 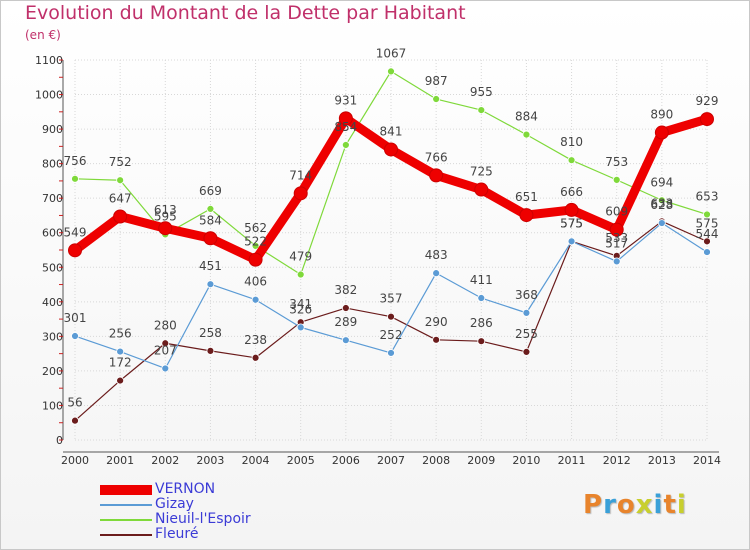 What do you see at coordinates (391, 131) in the screenshot?
I see `data-label: 841` at bounding box center [391, 131].